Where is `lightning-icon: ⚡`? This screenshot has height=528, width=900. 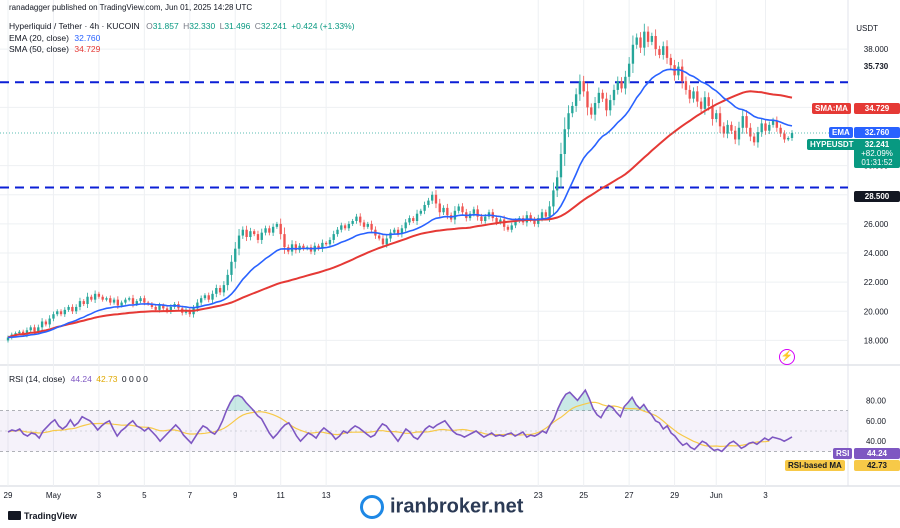 lightning-icon: ⚡ is located at coordinates (787, 357).